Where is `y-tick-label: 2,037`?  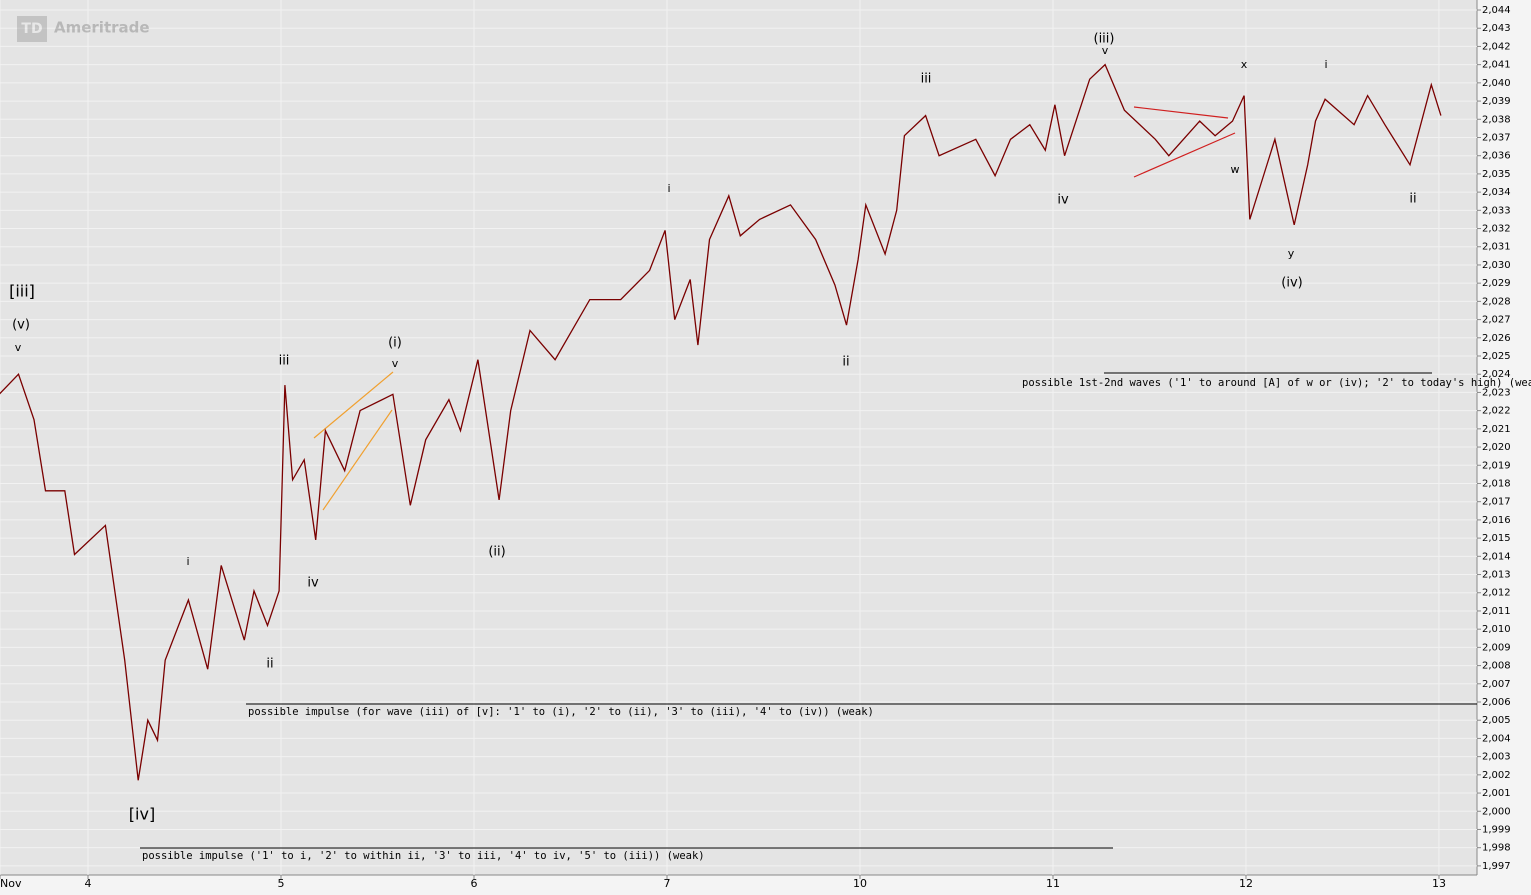 y-tick-label: 2,037 is located at coordinates (1496, 137).